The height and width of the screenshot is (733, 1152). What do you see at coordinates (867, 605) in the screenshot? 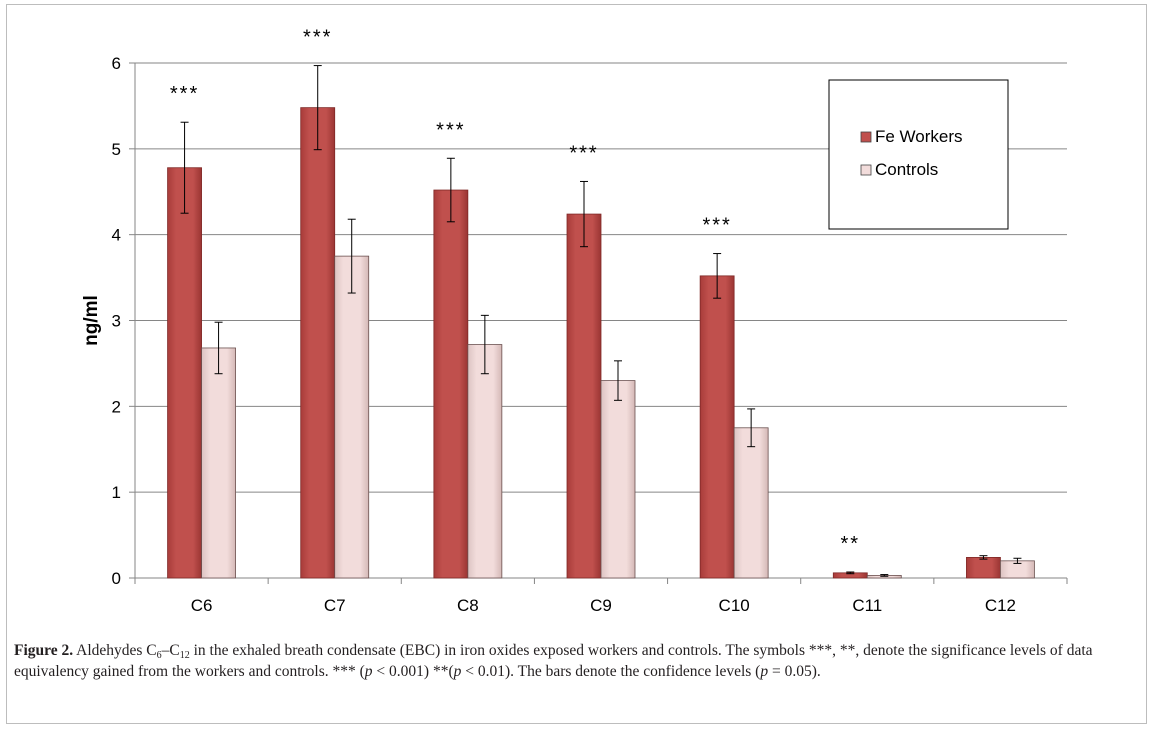
I see `category-label: C11` at bounding box center [867, 605].